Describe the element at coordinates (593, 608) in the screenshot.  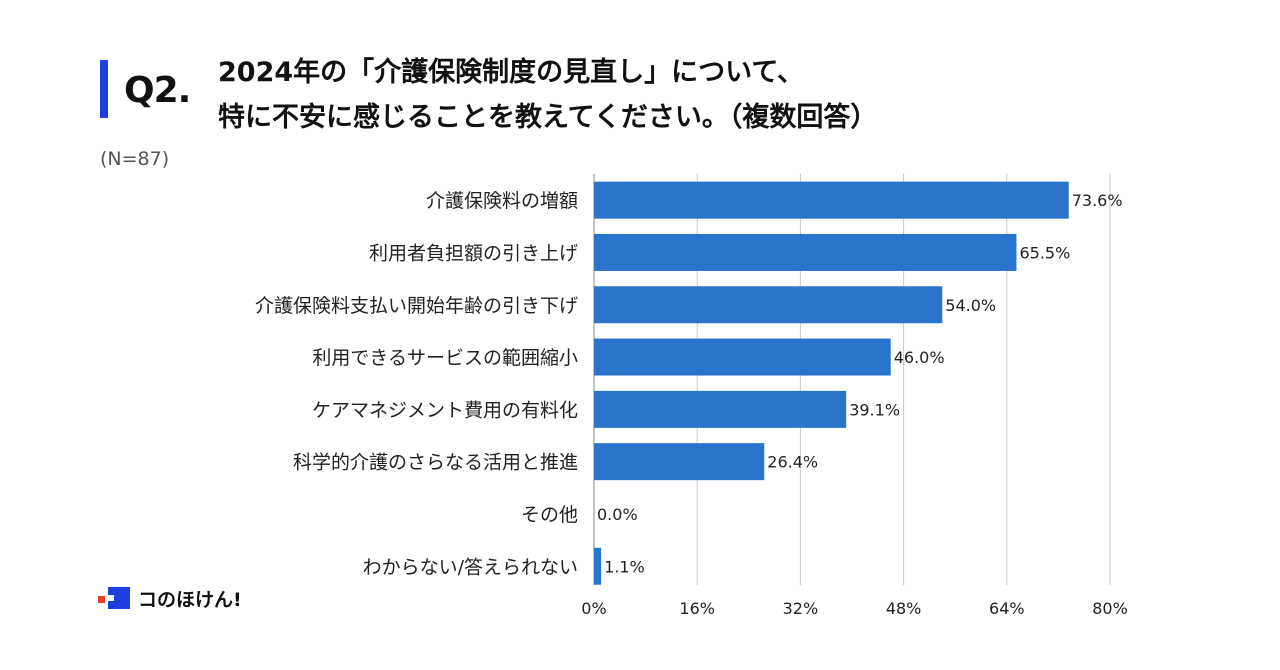
I see `x-tick-label: 0%` at that location.